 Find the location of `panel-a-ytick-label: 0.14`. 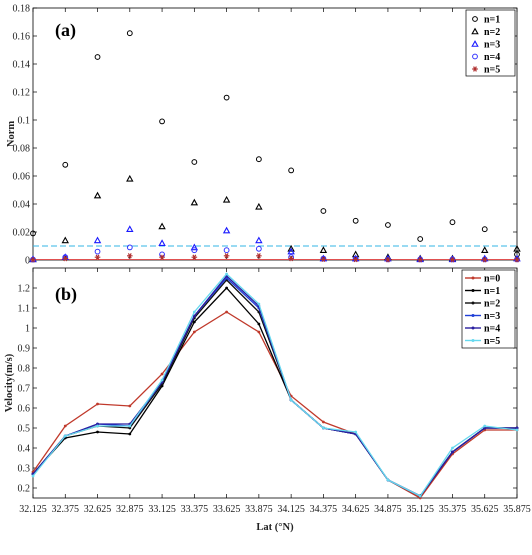

panel-a-ytick-label: 0.14 is located at coordinates (22, 65).